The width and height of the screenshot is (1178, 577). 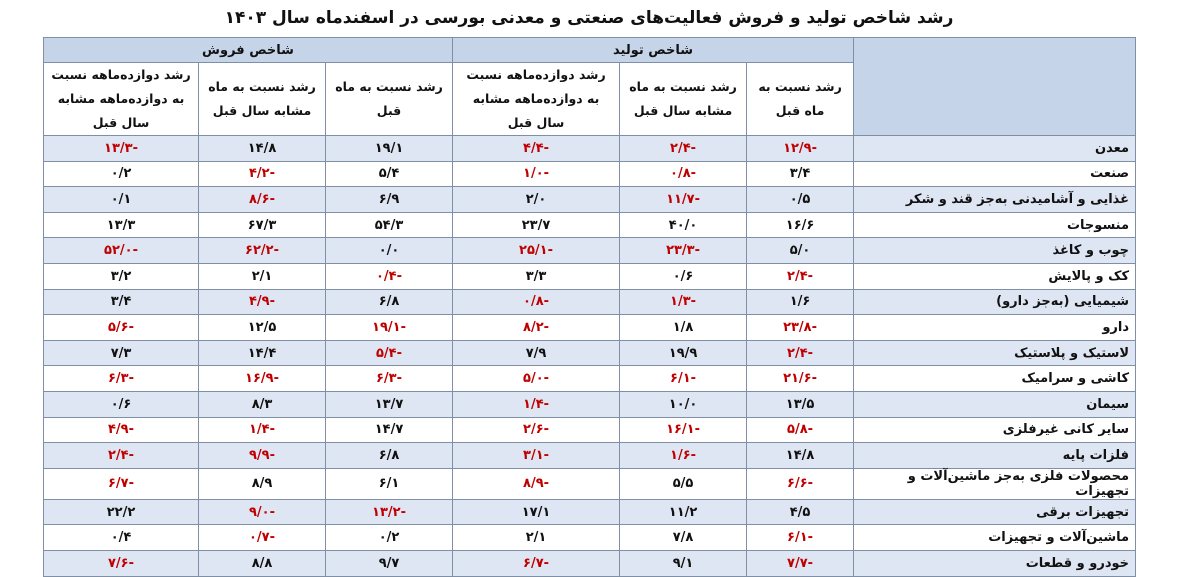 What do you see at coordinates (995, 86) in the screenshot?
I see `row-label-header` at bounding box center [995, 86].